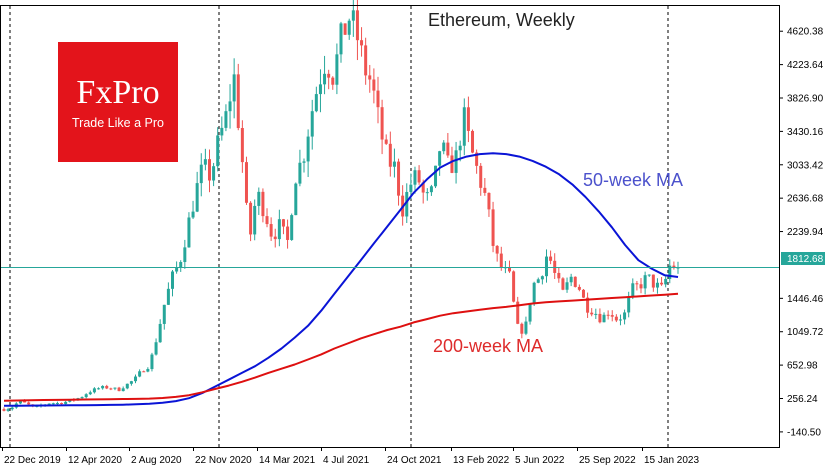 The height and width of the screenshot is (470, 835). What do you see at coordinates (287, 460) in the screenshot?
I see `x-tick-label: 14 Mar 2021` at bounding box center [287, 460].